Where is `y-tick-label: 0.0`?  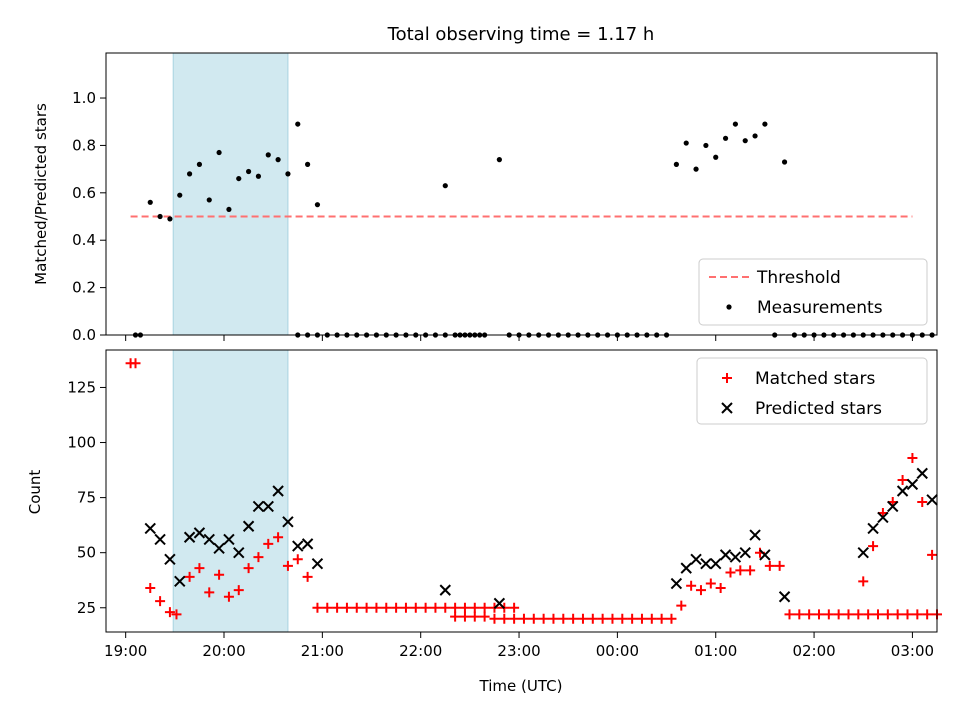 y-tick-label: 0.0 is located at coordinates (84, 335).